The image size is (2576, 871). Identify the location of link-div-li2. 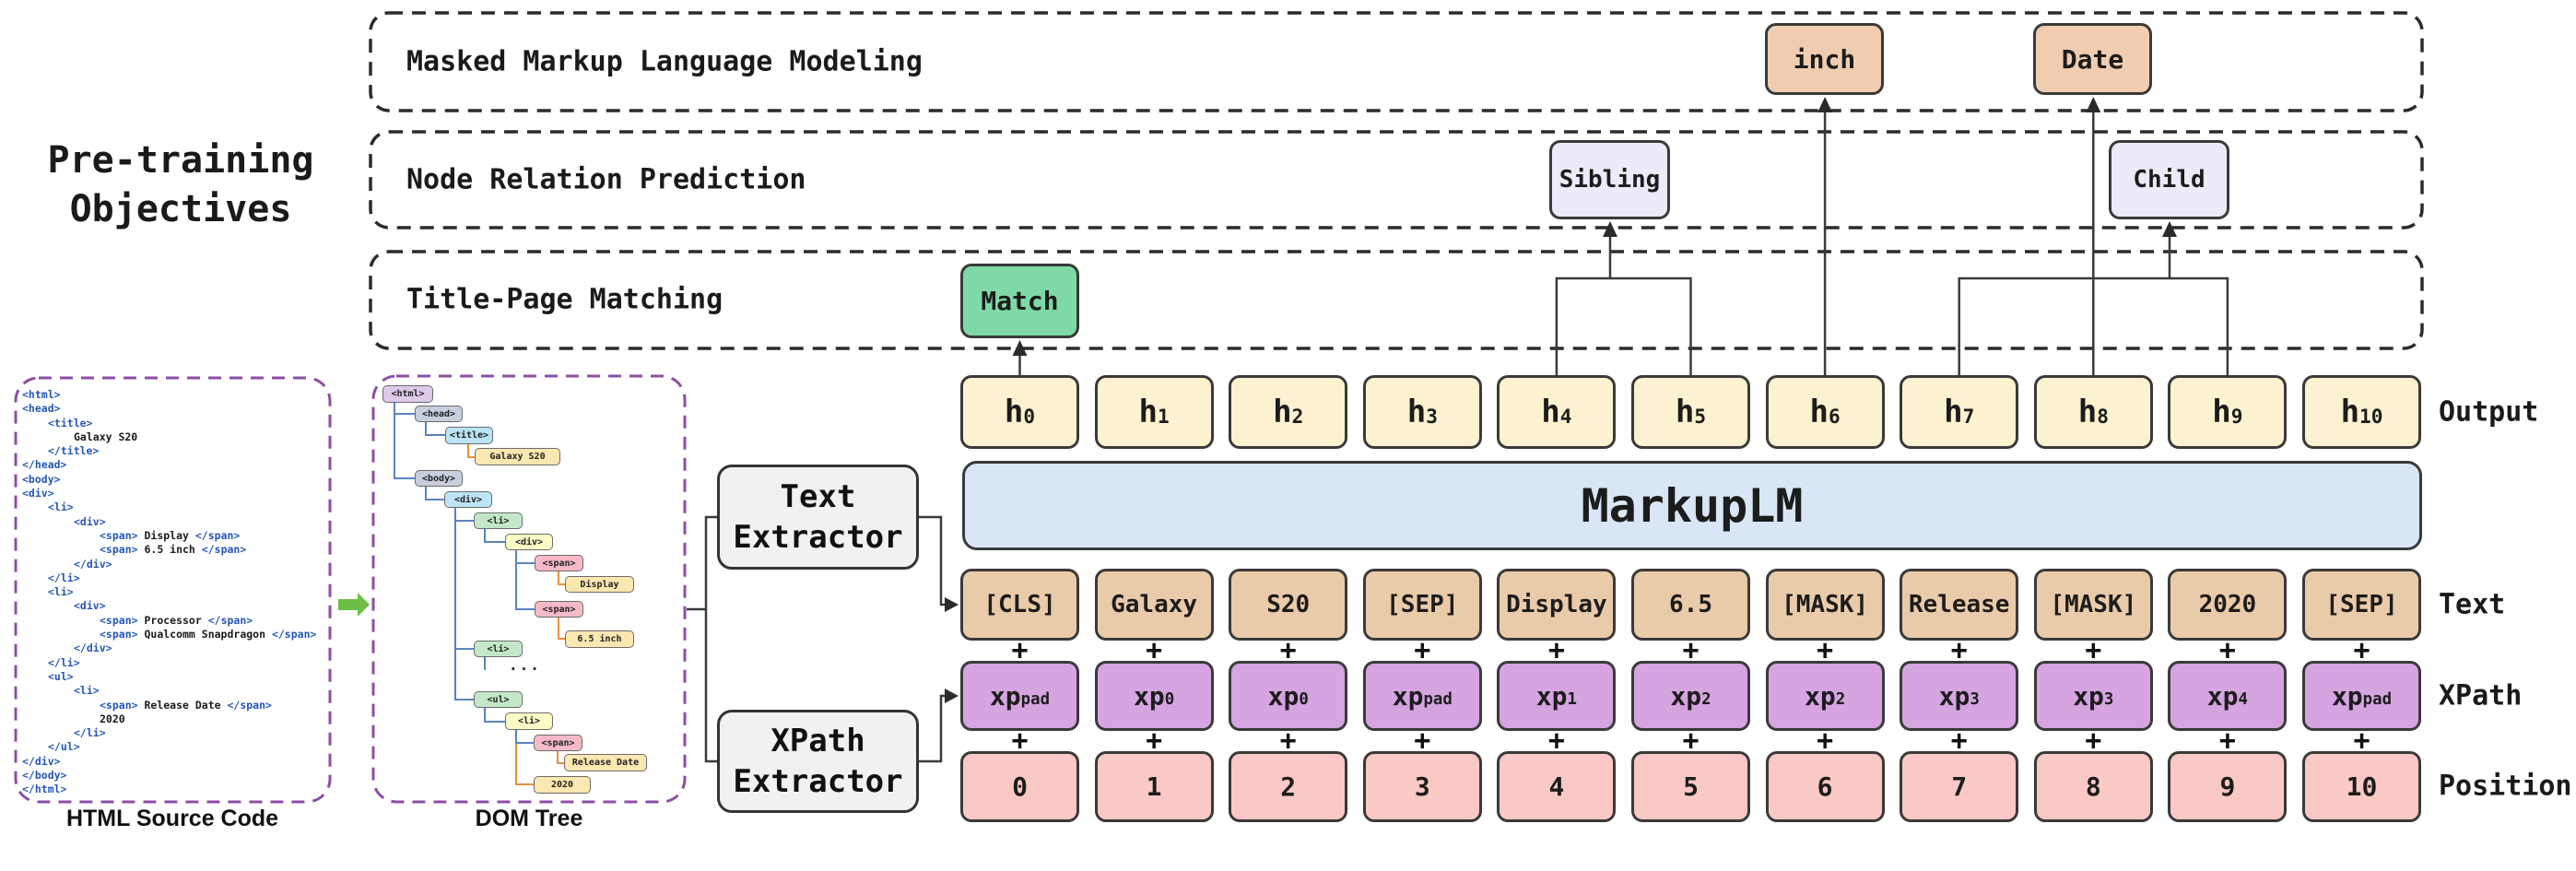
(464, 579).